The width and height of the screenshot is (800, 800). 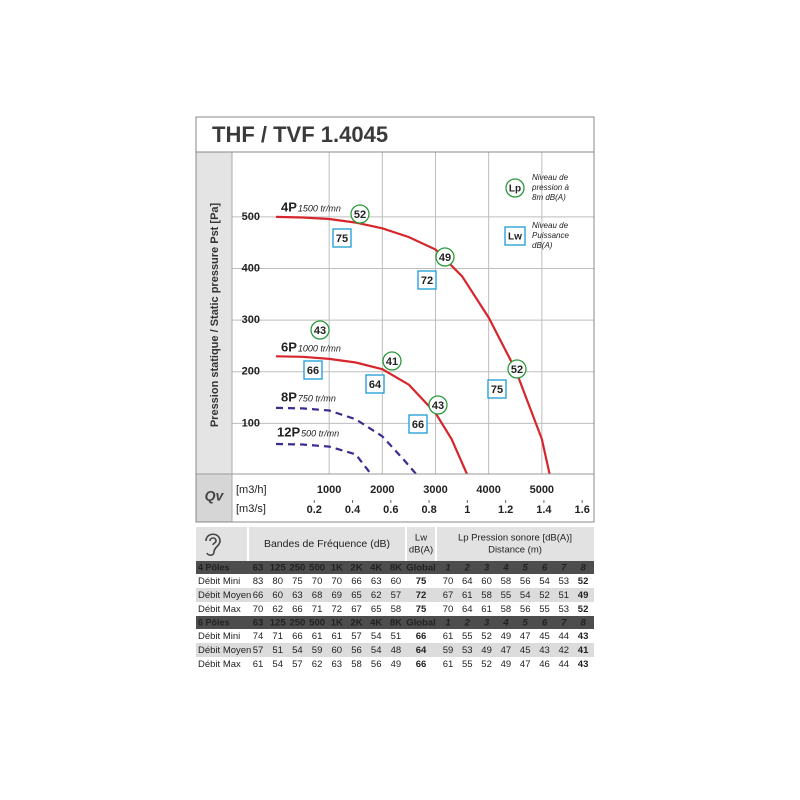 What do you see at coordinates (319, 348) in the screenshot?
I see `series-speed: 1000 tr/mn` at bounding box center [319, 348].